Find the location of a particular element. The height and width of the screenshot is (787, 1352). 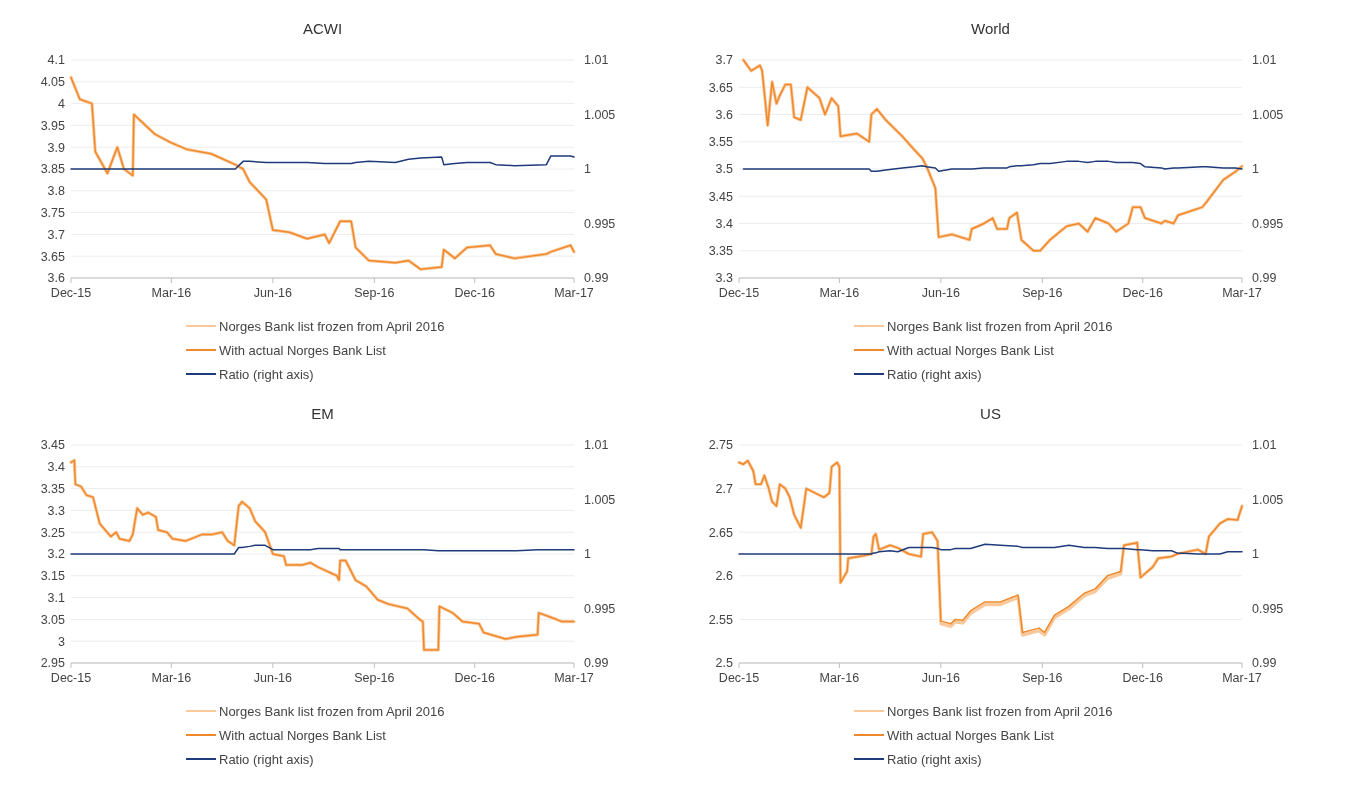

y-tick-label: 3.5 is located at coordinates (724, 169).